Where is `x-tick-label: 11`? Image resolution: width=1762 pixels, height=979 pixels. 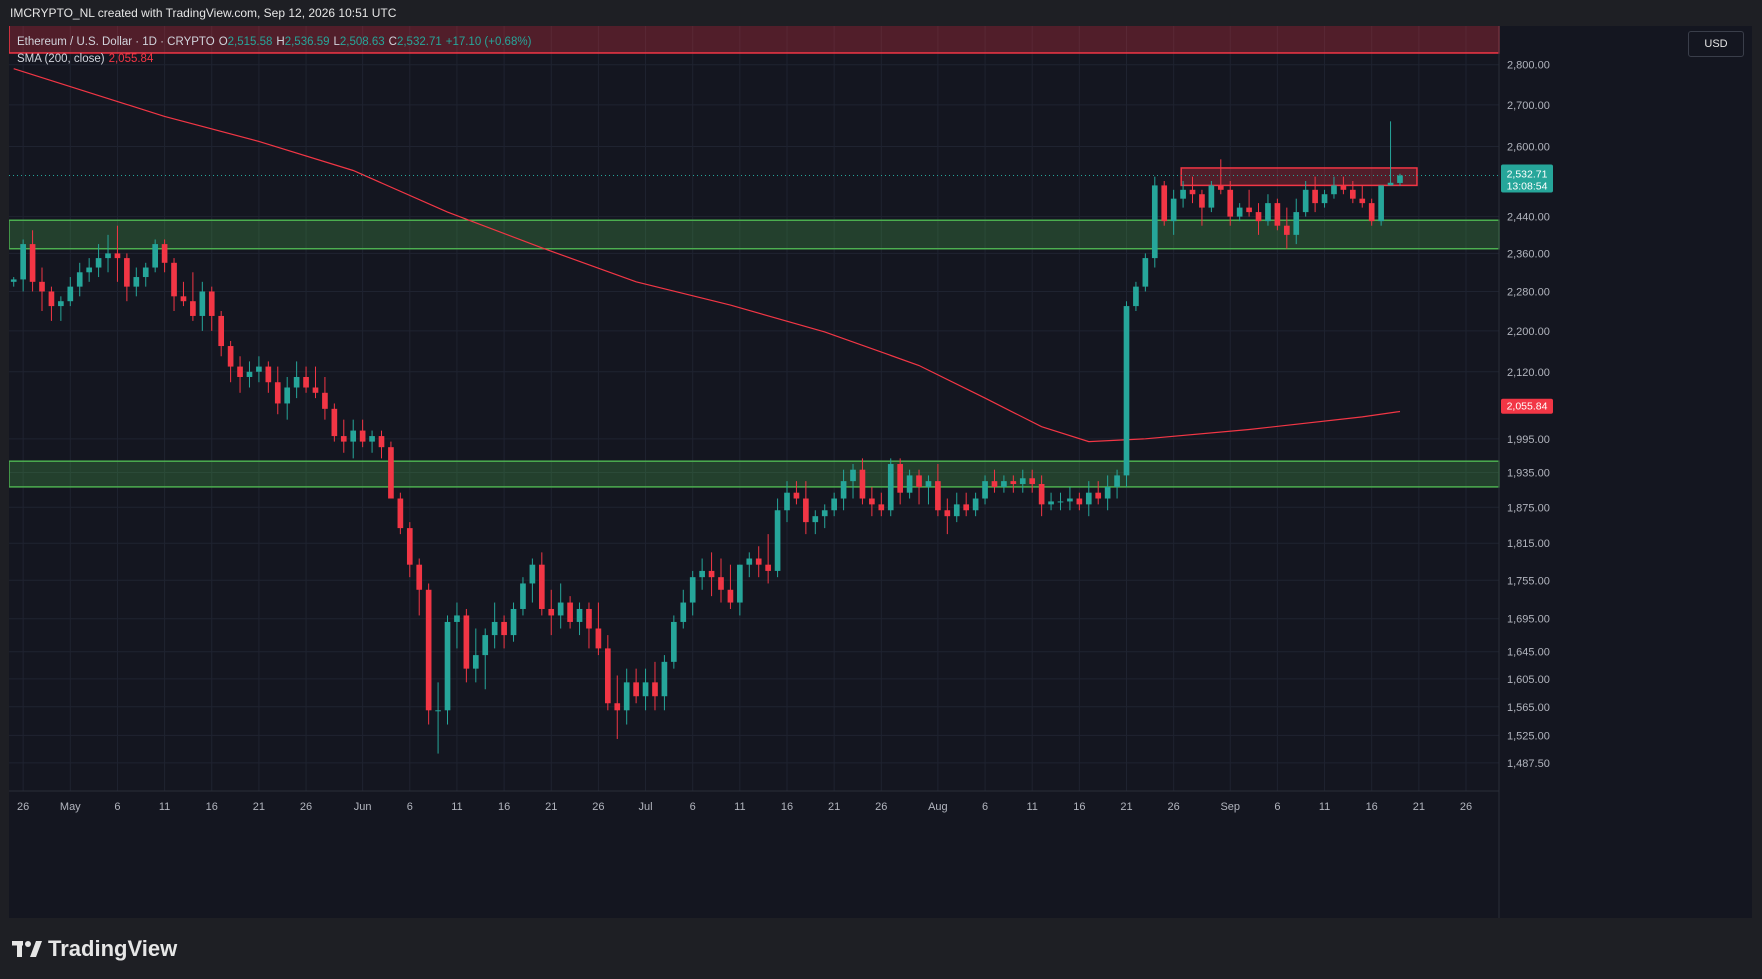 x-tick-label: 11 is located at coordinates (164, 807).